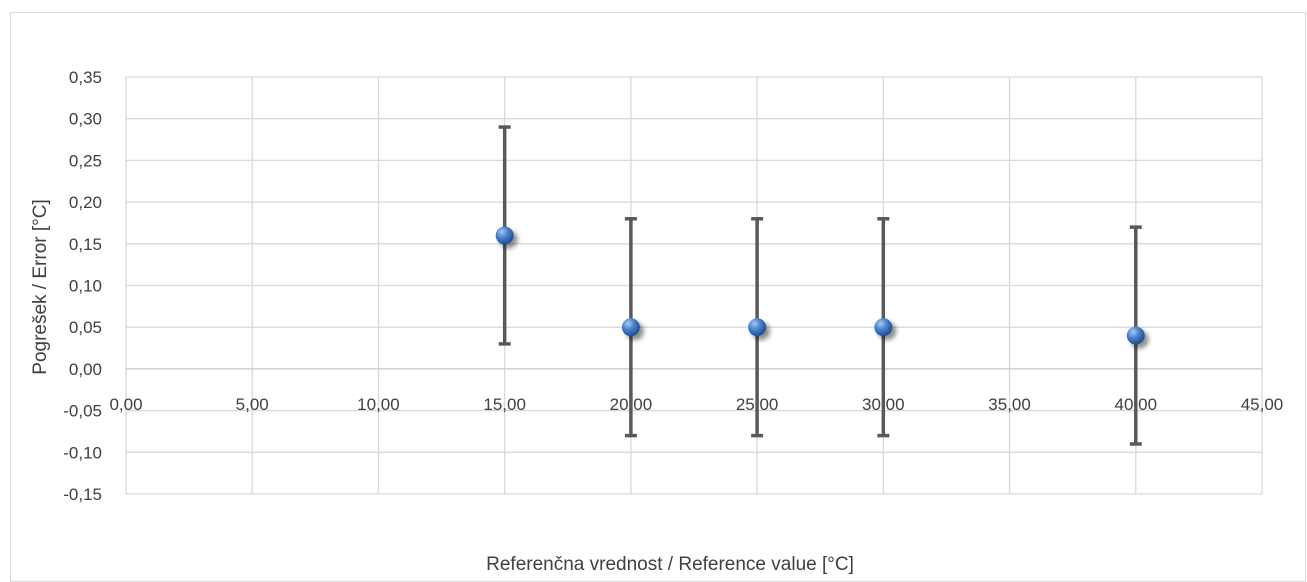  What do you see at coordinates (378, 404) in the screenshot?
I see `x-tick-label: 10,00` at bounding box center [378, 404].